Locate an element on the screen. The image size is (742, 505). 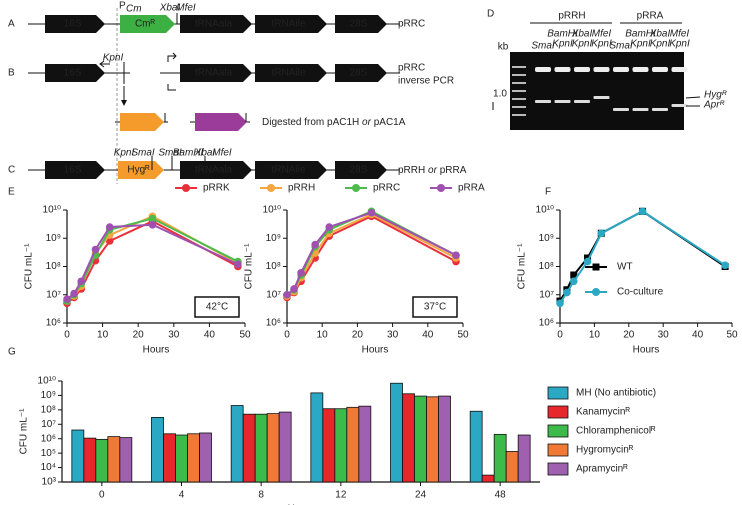
panel-letter: C is located at coordinates (11, 170).